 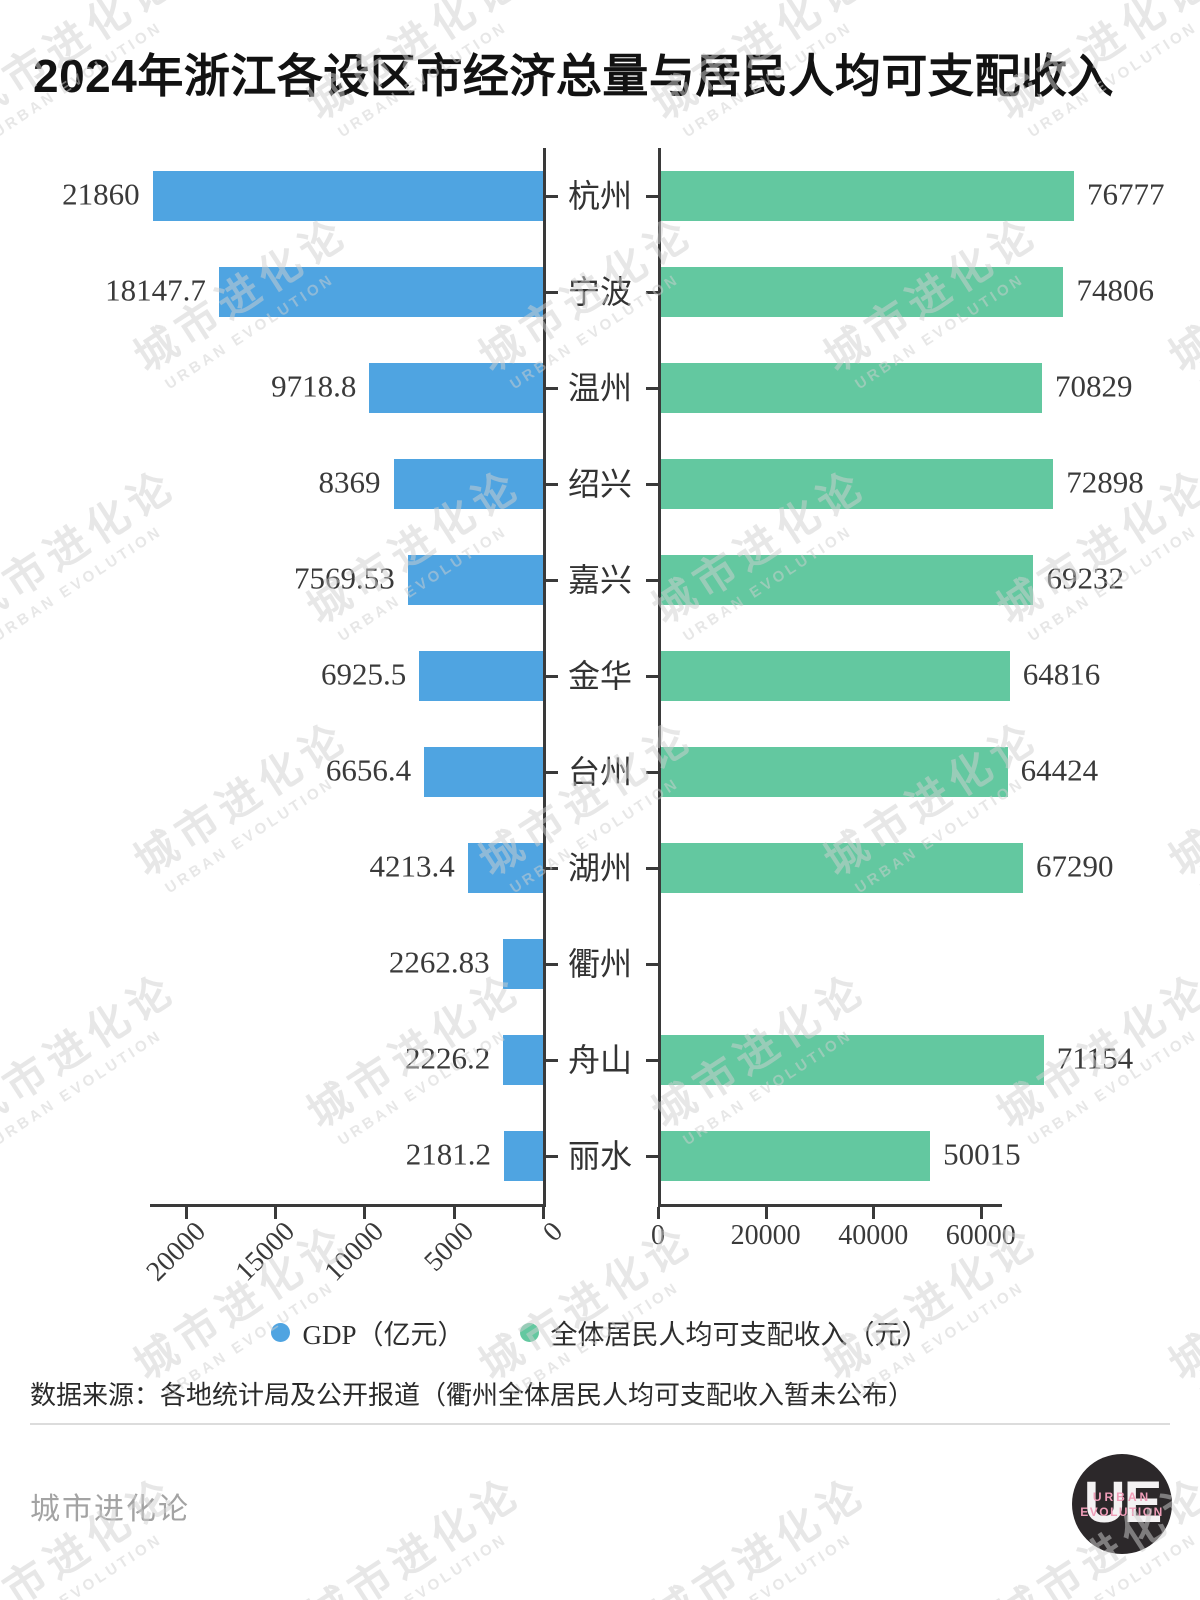 I want to click on income-value-label: 72898, so click(x=1105, y=482).